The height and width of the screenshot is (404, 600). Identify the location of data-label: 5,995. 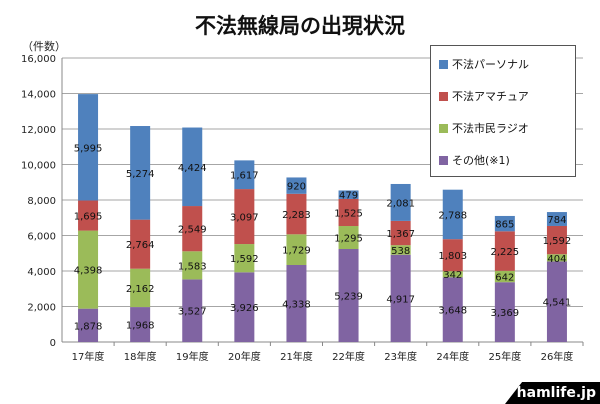
(88, 148).